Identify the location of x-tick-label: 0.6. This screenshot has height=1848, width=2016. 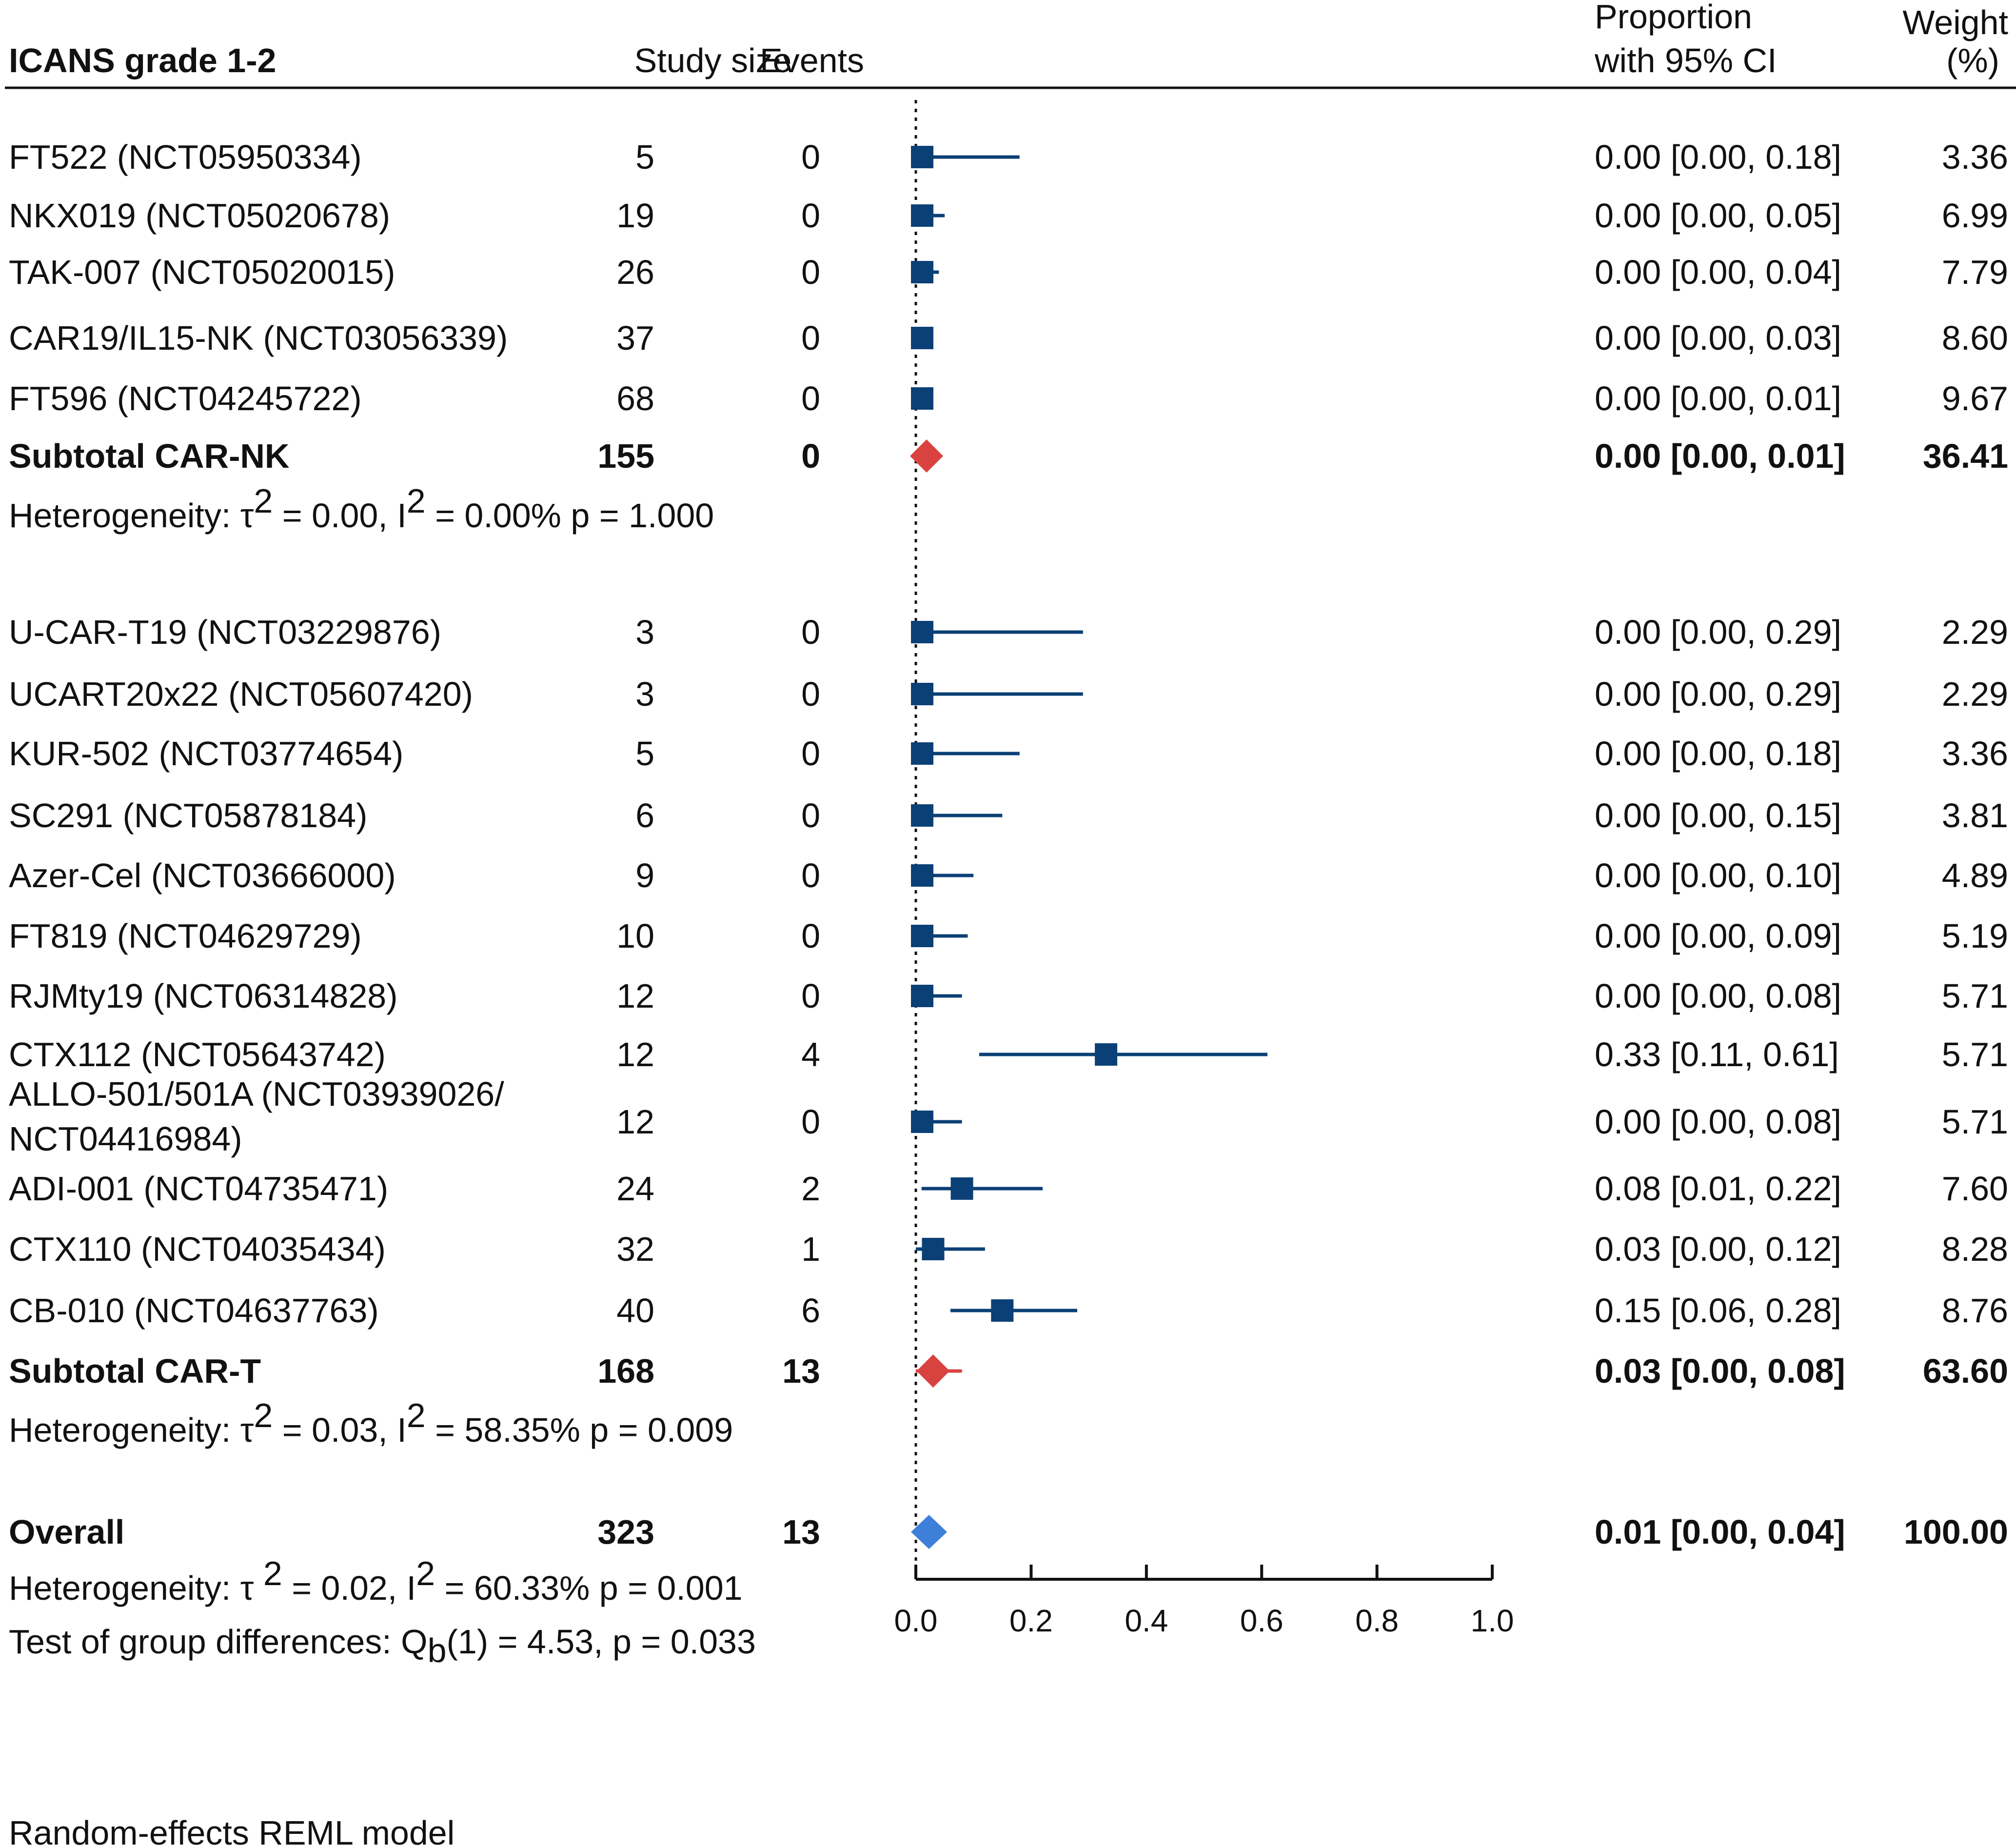
(1262, 1620).